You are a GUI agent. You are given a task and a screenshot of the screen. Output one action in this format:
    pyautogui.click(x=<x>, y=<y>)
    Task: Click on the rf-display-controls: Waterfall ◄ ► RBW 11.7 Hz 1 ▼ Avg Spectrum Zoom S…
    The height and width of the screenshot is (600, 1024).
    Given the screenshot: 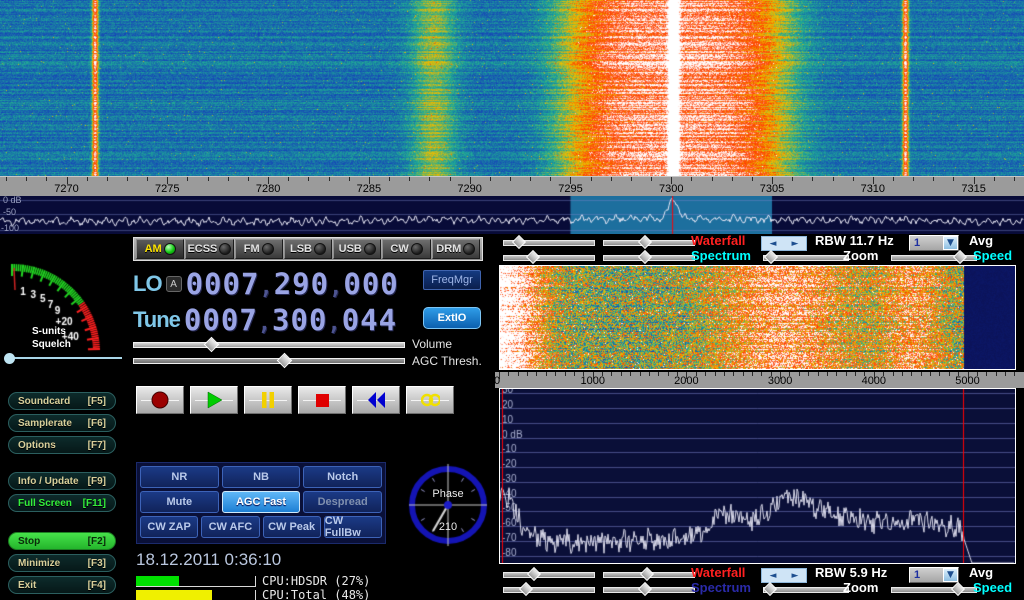 What is the action you would take?
    pyautogui.click(x=759, y=249)
    